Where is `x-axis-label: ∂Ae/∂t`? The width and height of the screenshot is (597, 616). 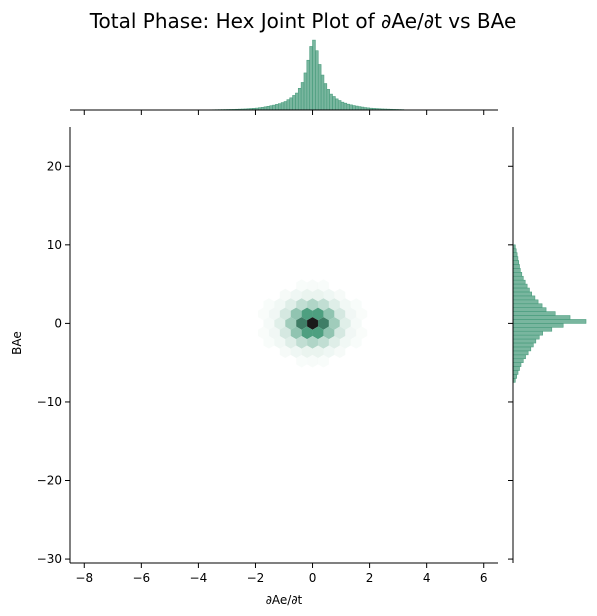 x-axis-label: ∂Ae/∂t is located at coordinates (284, 600).